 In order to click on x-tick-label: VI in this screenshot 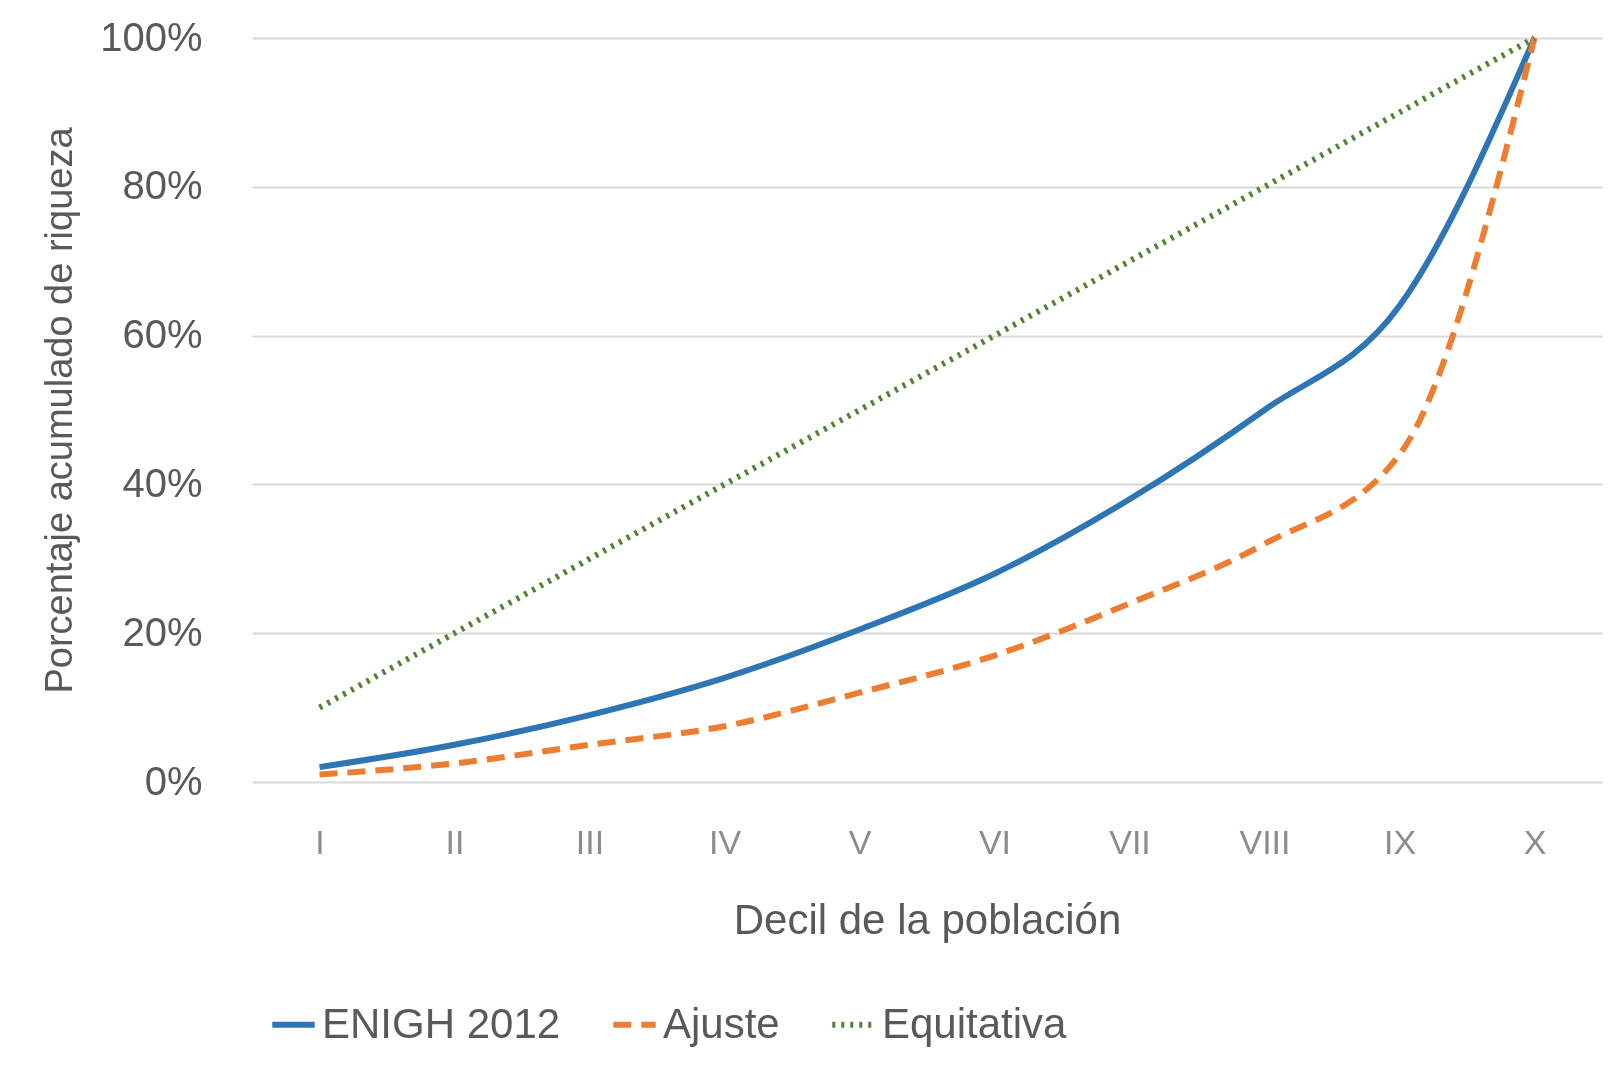, I will do `click(995, 841)`.